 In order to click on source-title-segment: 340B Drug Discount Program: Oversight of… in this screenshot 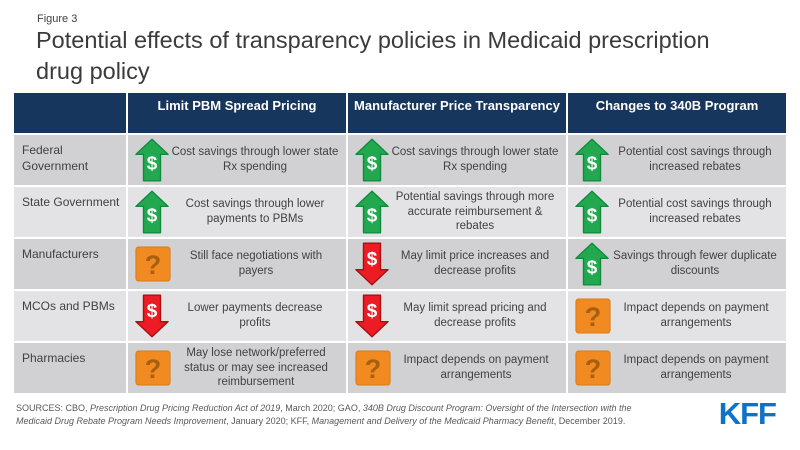, I will do `click(324, 415)`.